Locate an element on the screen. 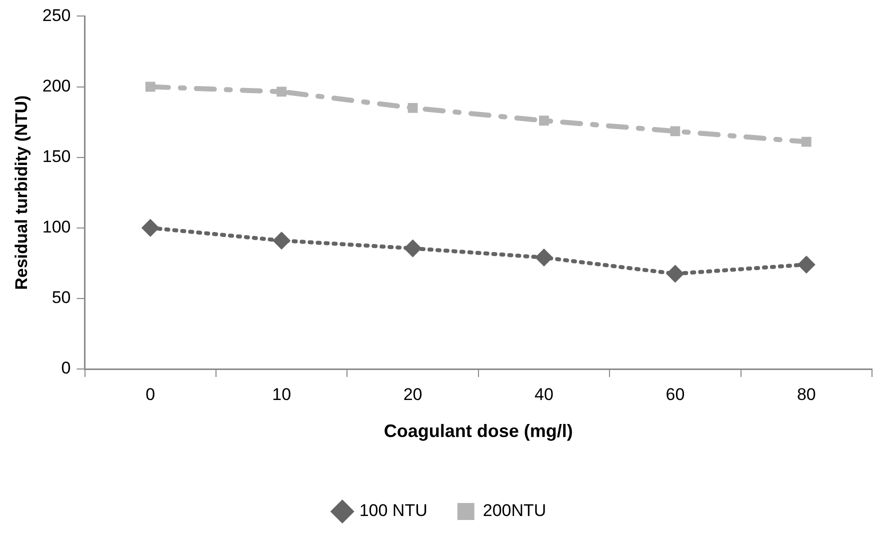 The image size is (892, 540). x-tick-label: 10 is located at coordinates (282, 394).